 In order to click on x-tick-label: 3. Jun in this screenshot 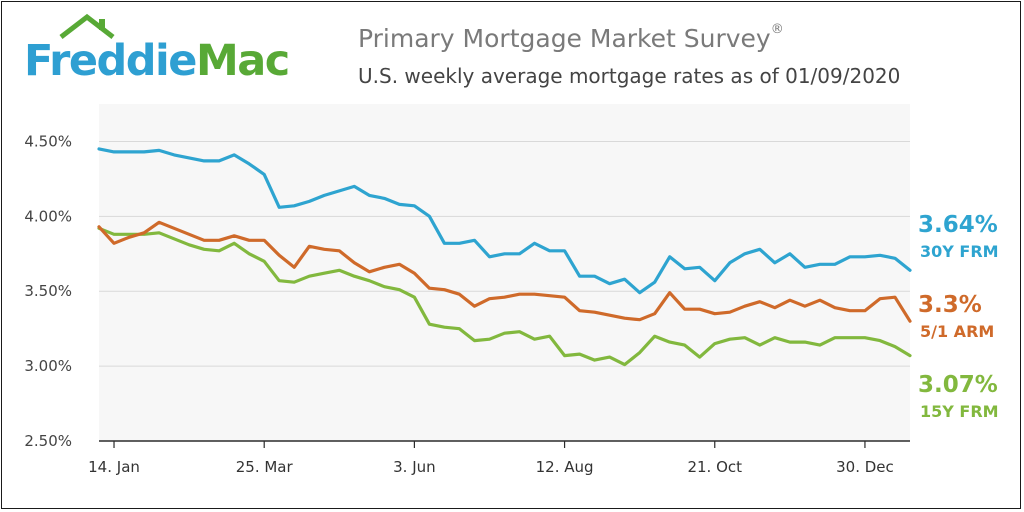, I will do `click(414, 467)`.